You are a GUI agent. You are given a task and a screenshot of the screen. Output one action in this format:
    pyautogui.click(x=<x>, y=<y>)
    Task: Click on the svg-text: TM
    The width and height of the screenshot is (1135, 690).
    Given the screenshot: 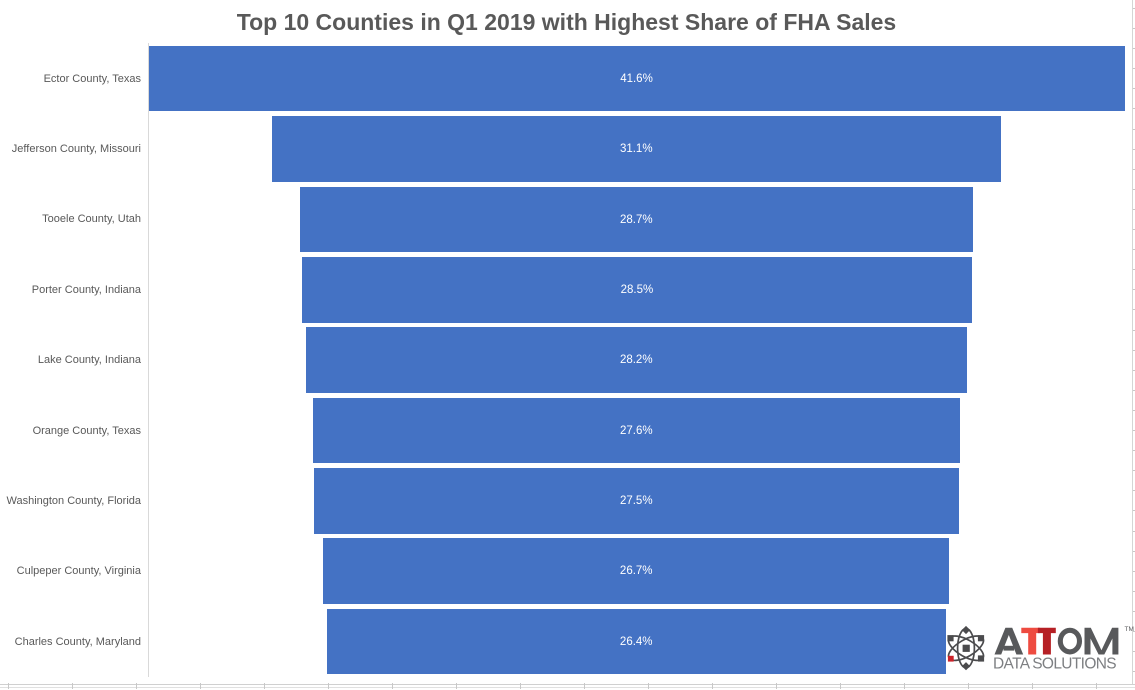 What is the action you would take?
    pyautogui.click(x=1129, y=629)
    